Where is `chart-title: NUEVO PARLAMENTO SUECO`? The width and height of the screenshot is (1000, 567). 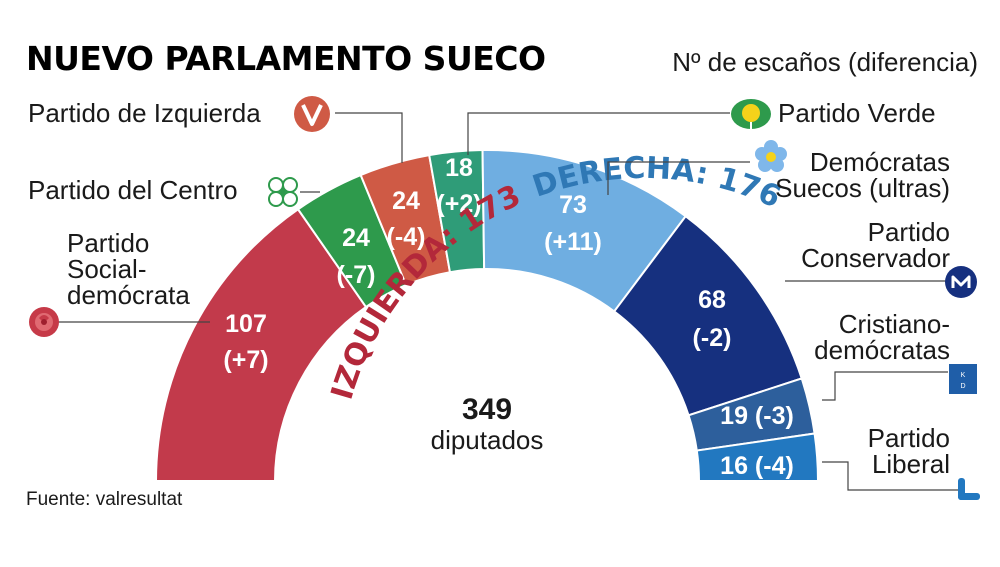
chart-title: NUEVO PARLAMENTO SUECO is located at coordinates (286, 58).